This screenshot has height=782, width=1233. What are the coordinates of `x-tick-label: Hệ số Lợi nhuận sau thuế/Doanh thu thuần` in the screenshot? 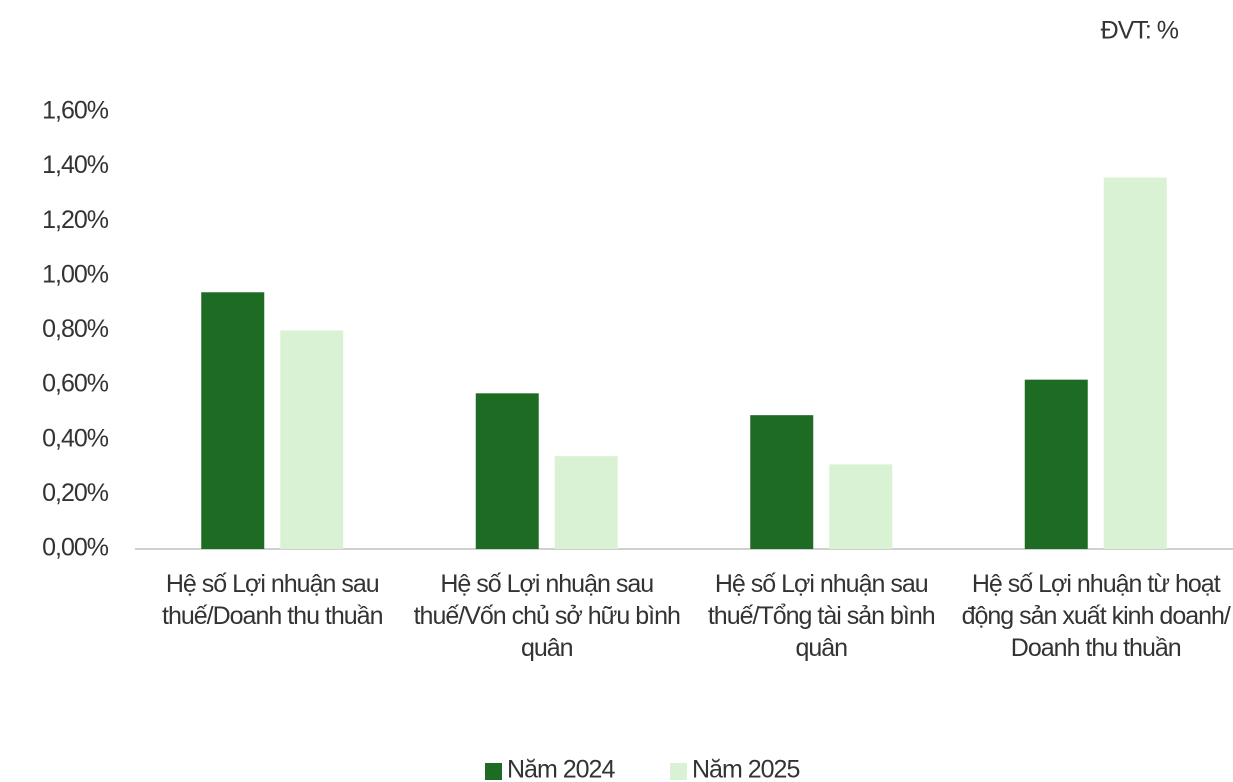 It's located at (272, 600).